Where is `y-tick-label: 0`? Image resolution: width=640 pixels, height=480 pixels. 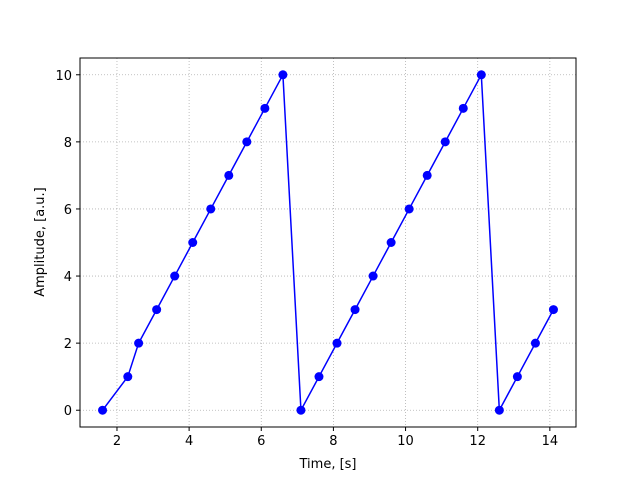
y-tick-label: 0 is located at coordinates (68, 411).